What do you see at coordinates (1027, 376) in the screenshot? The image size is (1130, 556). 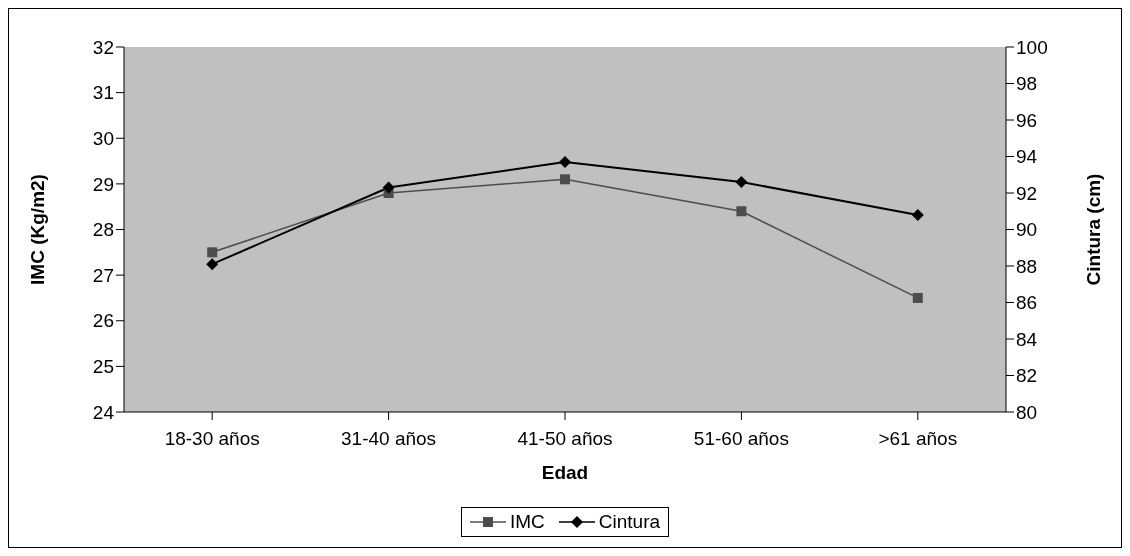 I see `y2-tick-label: 82` at bounding box center [1027, 376].